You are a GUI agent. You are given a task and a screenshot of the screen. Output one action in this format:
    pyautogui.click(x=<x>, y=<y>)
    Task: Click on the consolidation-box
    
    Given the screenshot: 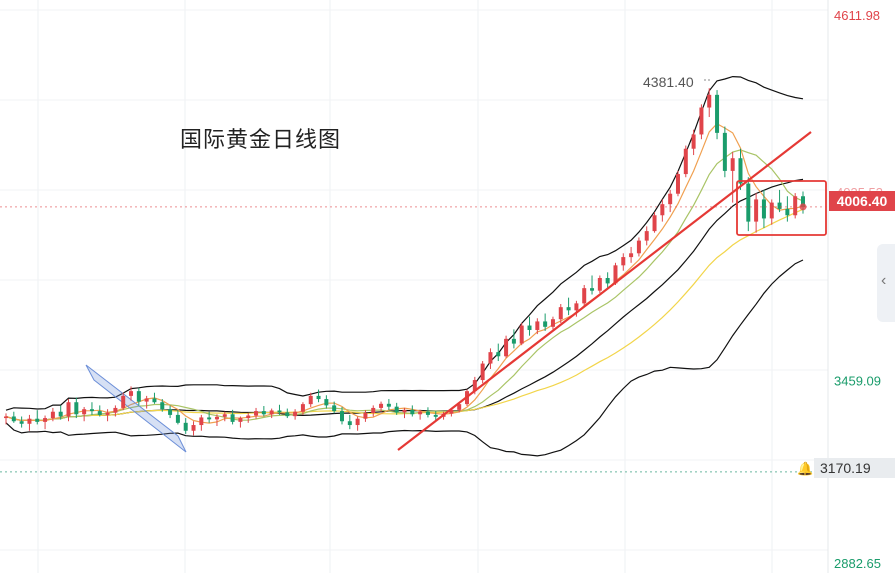 What is the action you would take?
    pyautogui.click(x=781, y=208)
    